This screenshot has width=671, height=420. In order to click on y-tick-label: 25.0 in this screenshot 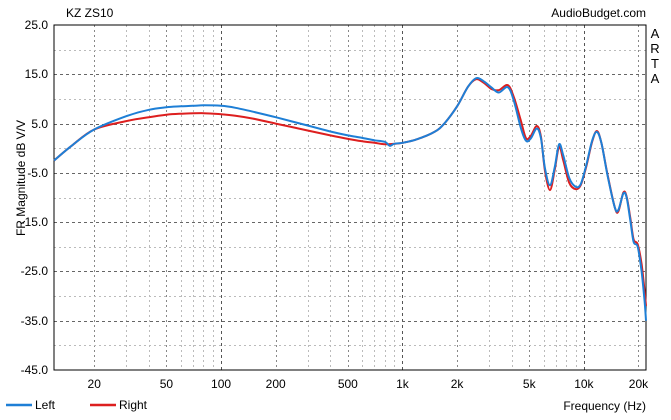, I will do `click(36, 25)`.